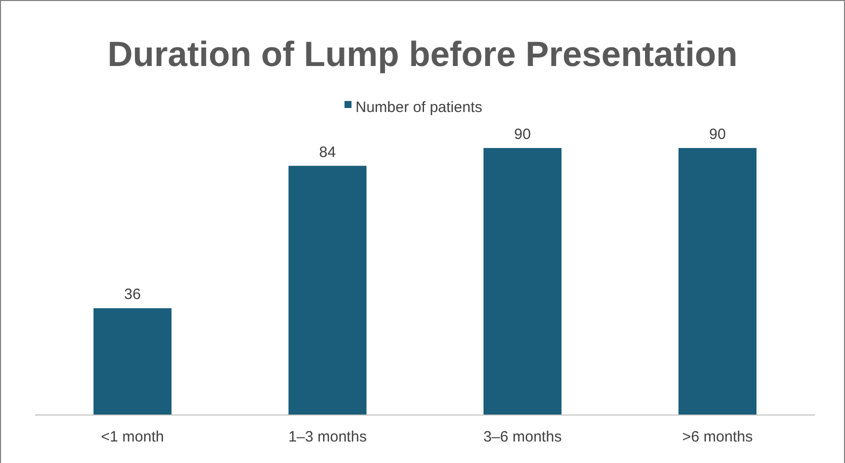 The width and height of the screenshot is (845, 463). I want to click on x-tick-label: 1–3 months, so click(327, 437).